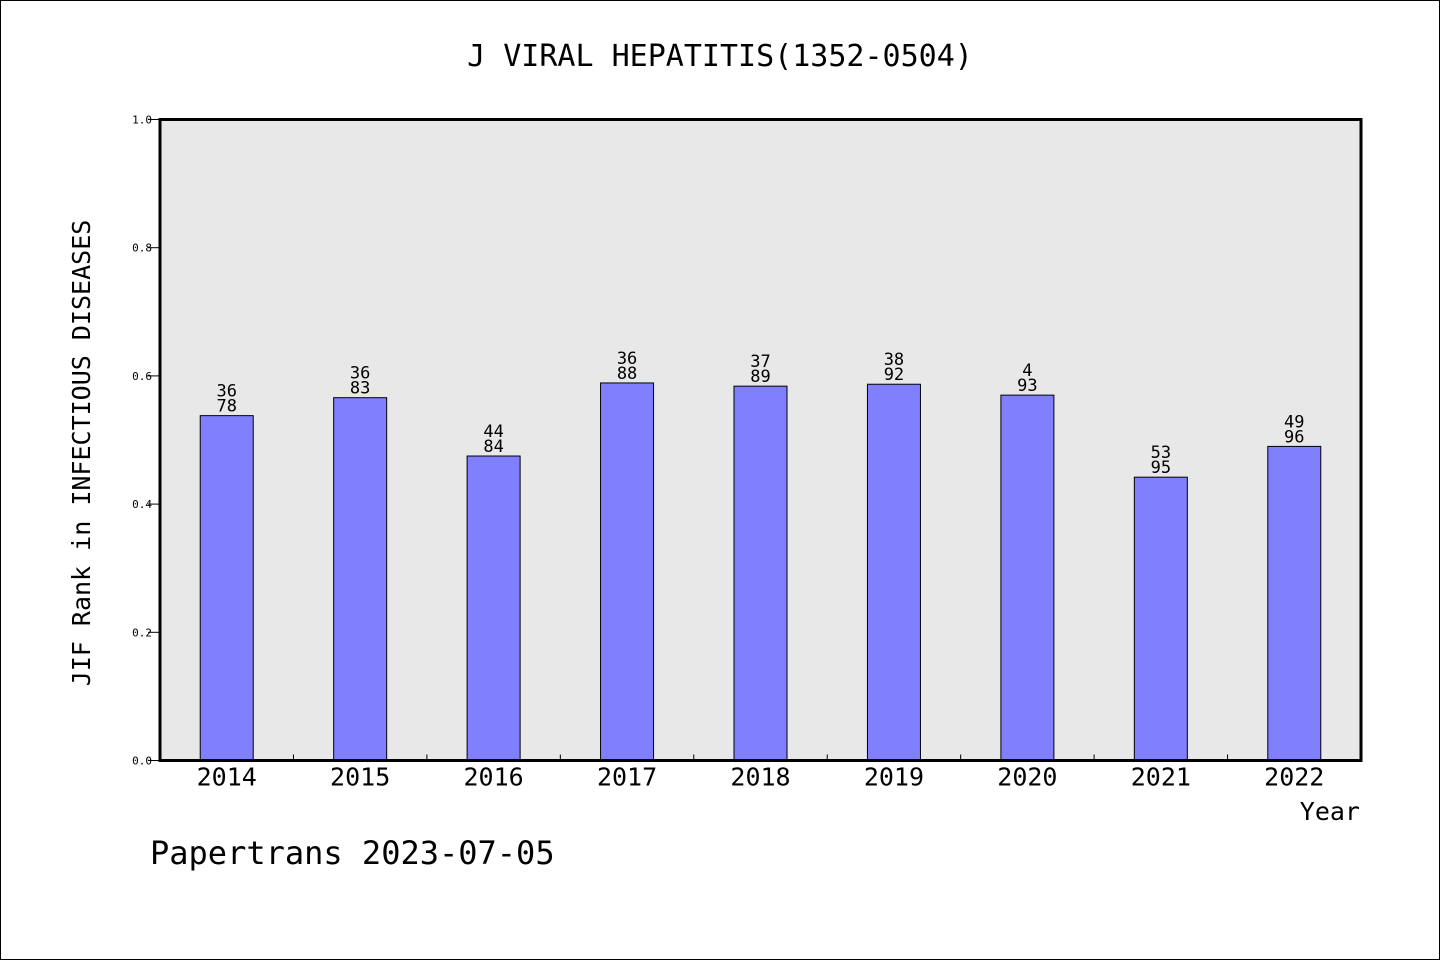  I want to click on x-tick-label: 2016, so click(494, 777).